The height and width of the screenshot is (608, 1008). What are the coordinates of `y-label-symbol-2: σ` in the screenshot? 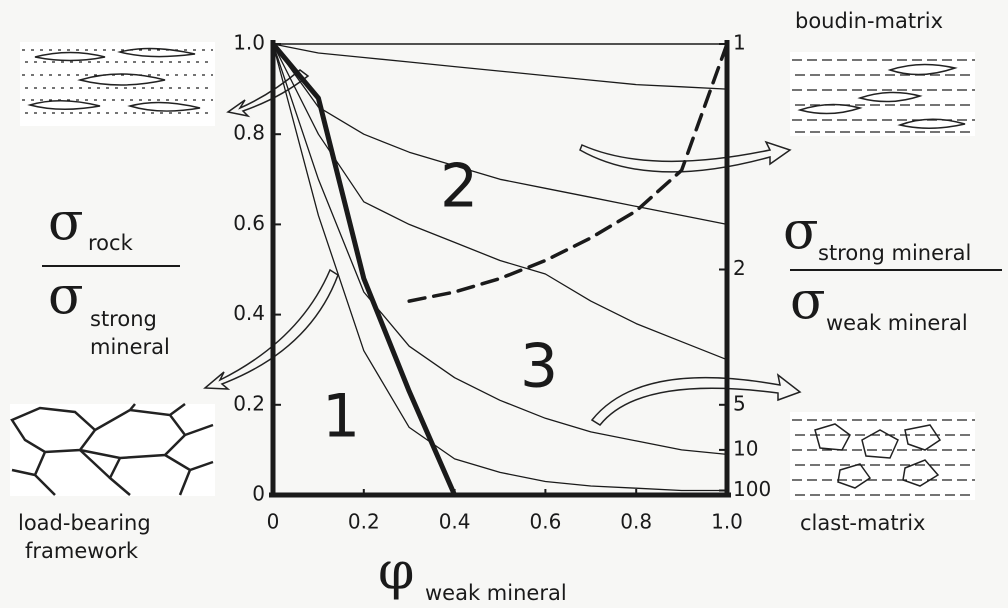 It's located at (66, 297).